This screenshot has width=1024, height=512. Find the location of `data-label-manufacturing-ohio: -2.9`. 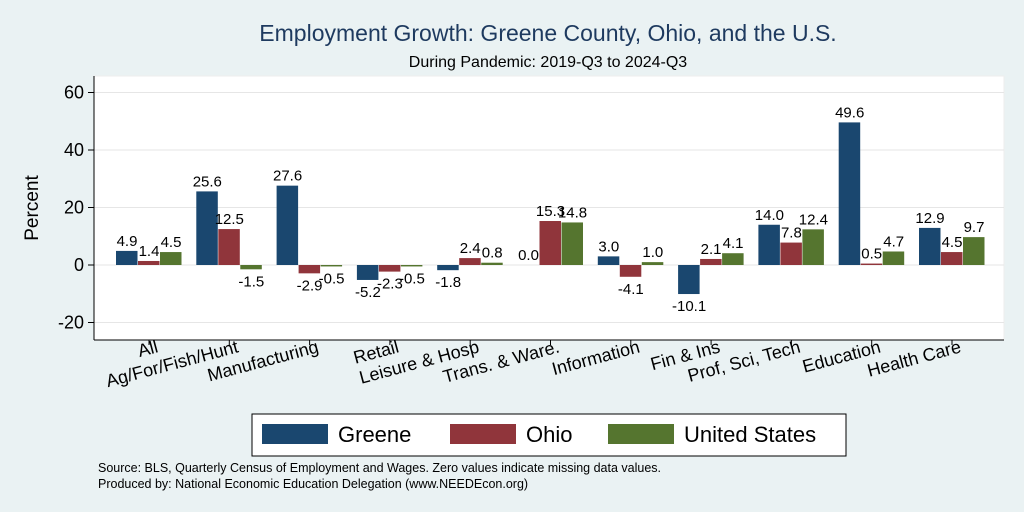

data-label-manufacturing-ohio: -2.9 is located at coordinates (310, 285).